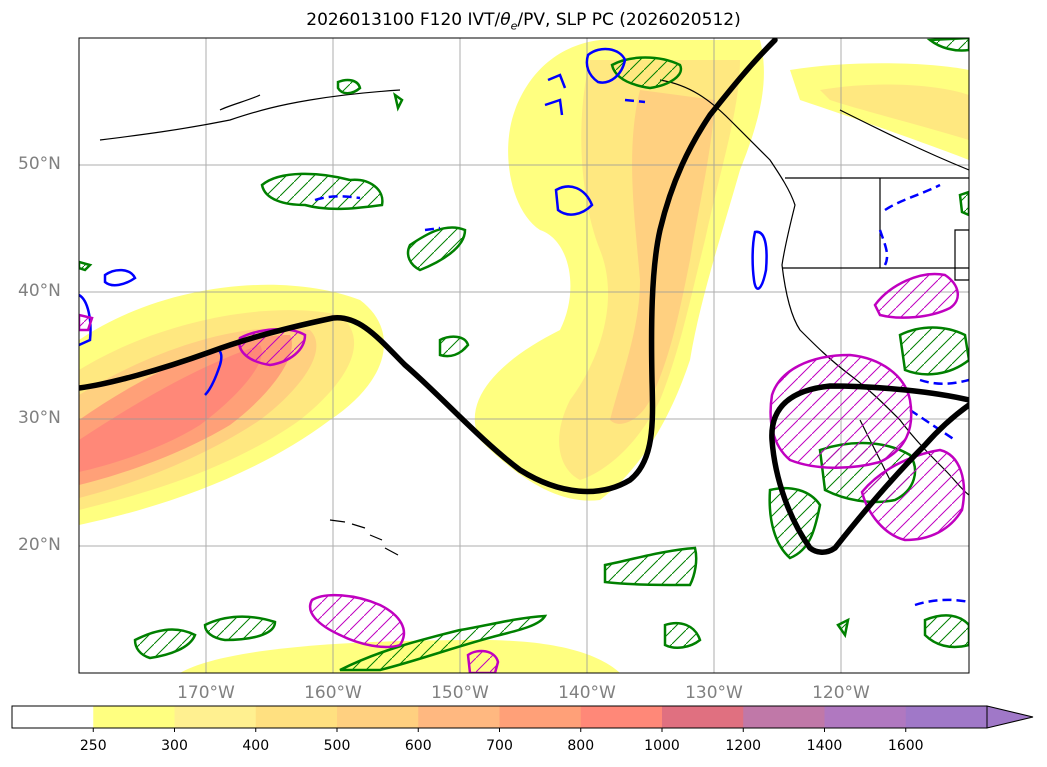 This screenshot has width=1047, height=767. Describe the element at coordinates (499, 746) in the screenshot. I see `colorbar-tick-label: 700` at that location.